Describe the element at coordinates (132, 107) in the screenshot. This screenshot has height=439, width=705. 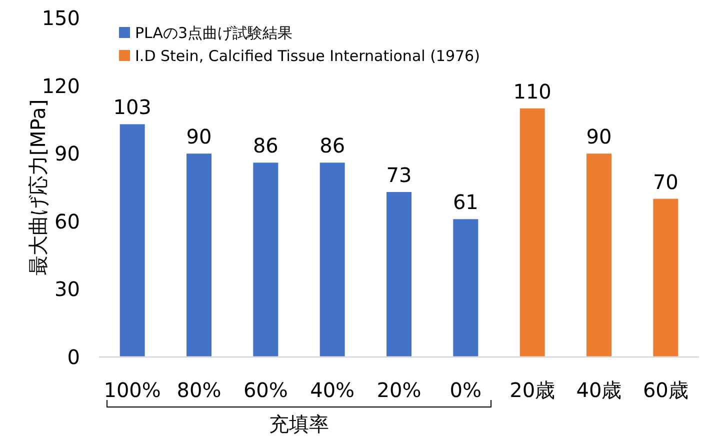
I see `data-label: 103` at that location.